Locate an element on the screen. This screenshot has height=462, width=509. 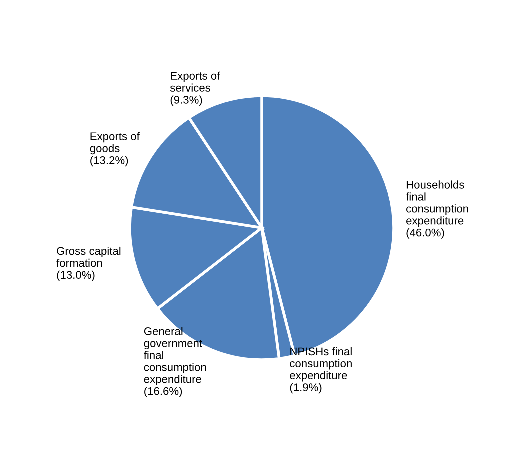
data-label: (16.6%) is located at coordinates (163, 392).